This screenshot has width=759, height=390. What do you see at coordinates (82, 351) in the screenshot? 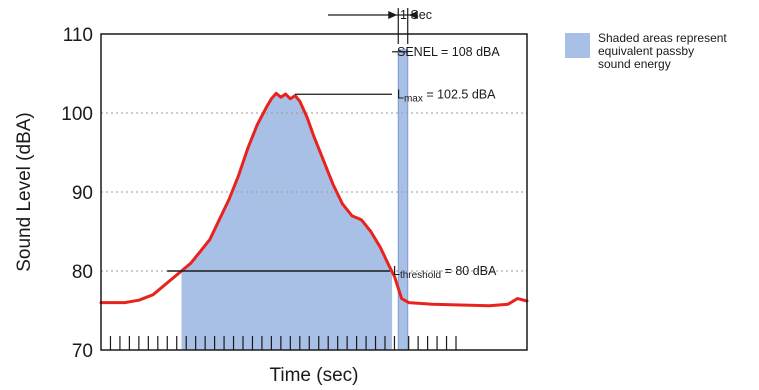
I see `y-tick-label: 70` at bounding box center [82, 351].